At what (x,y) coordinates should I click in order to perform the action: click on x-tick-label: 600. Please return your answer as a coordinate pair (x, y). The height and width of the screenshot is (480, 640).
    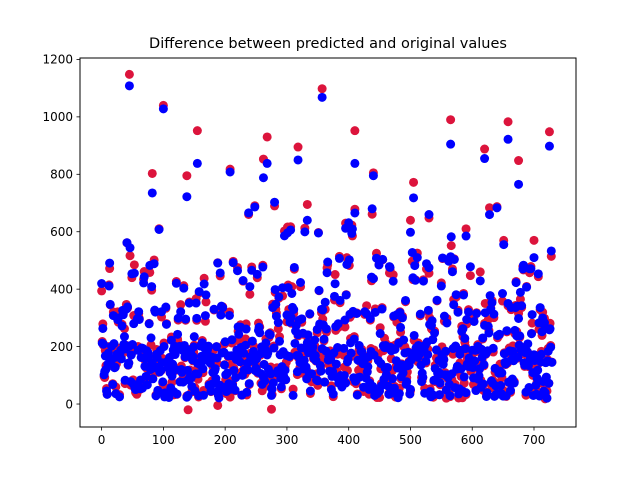
    Looking at the image, I should click on (472, 440).